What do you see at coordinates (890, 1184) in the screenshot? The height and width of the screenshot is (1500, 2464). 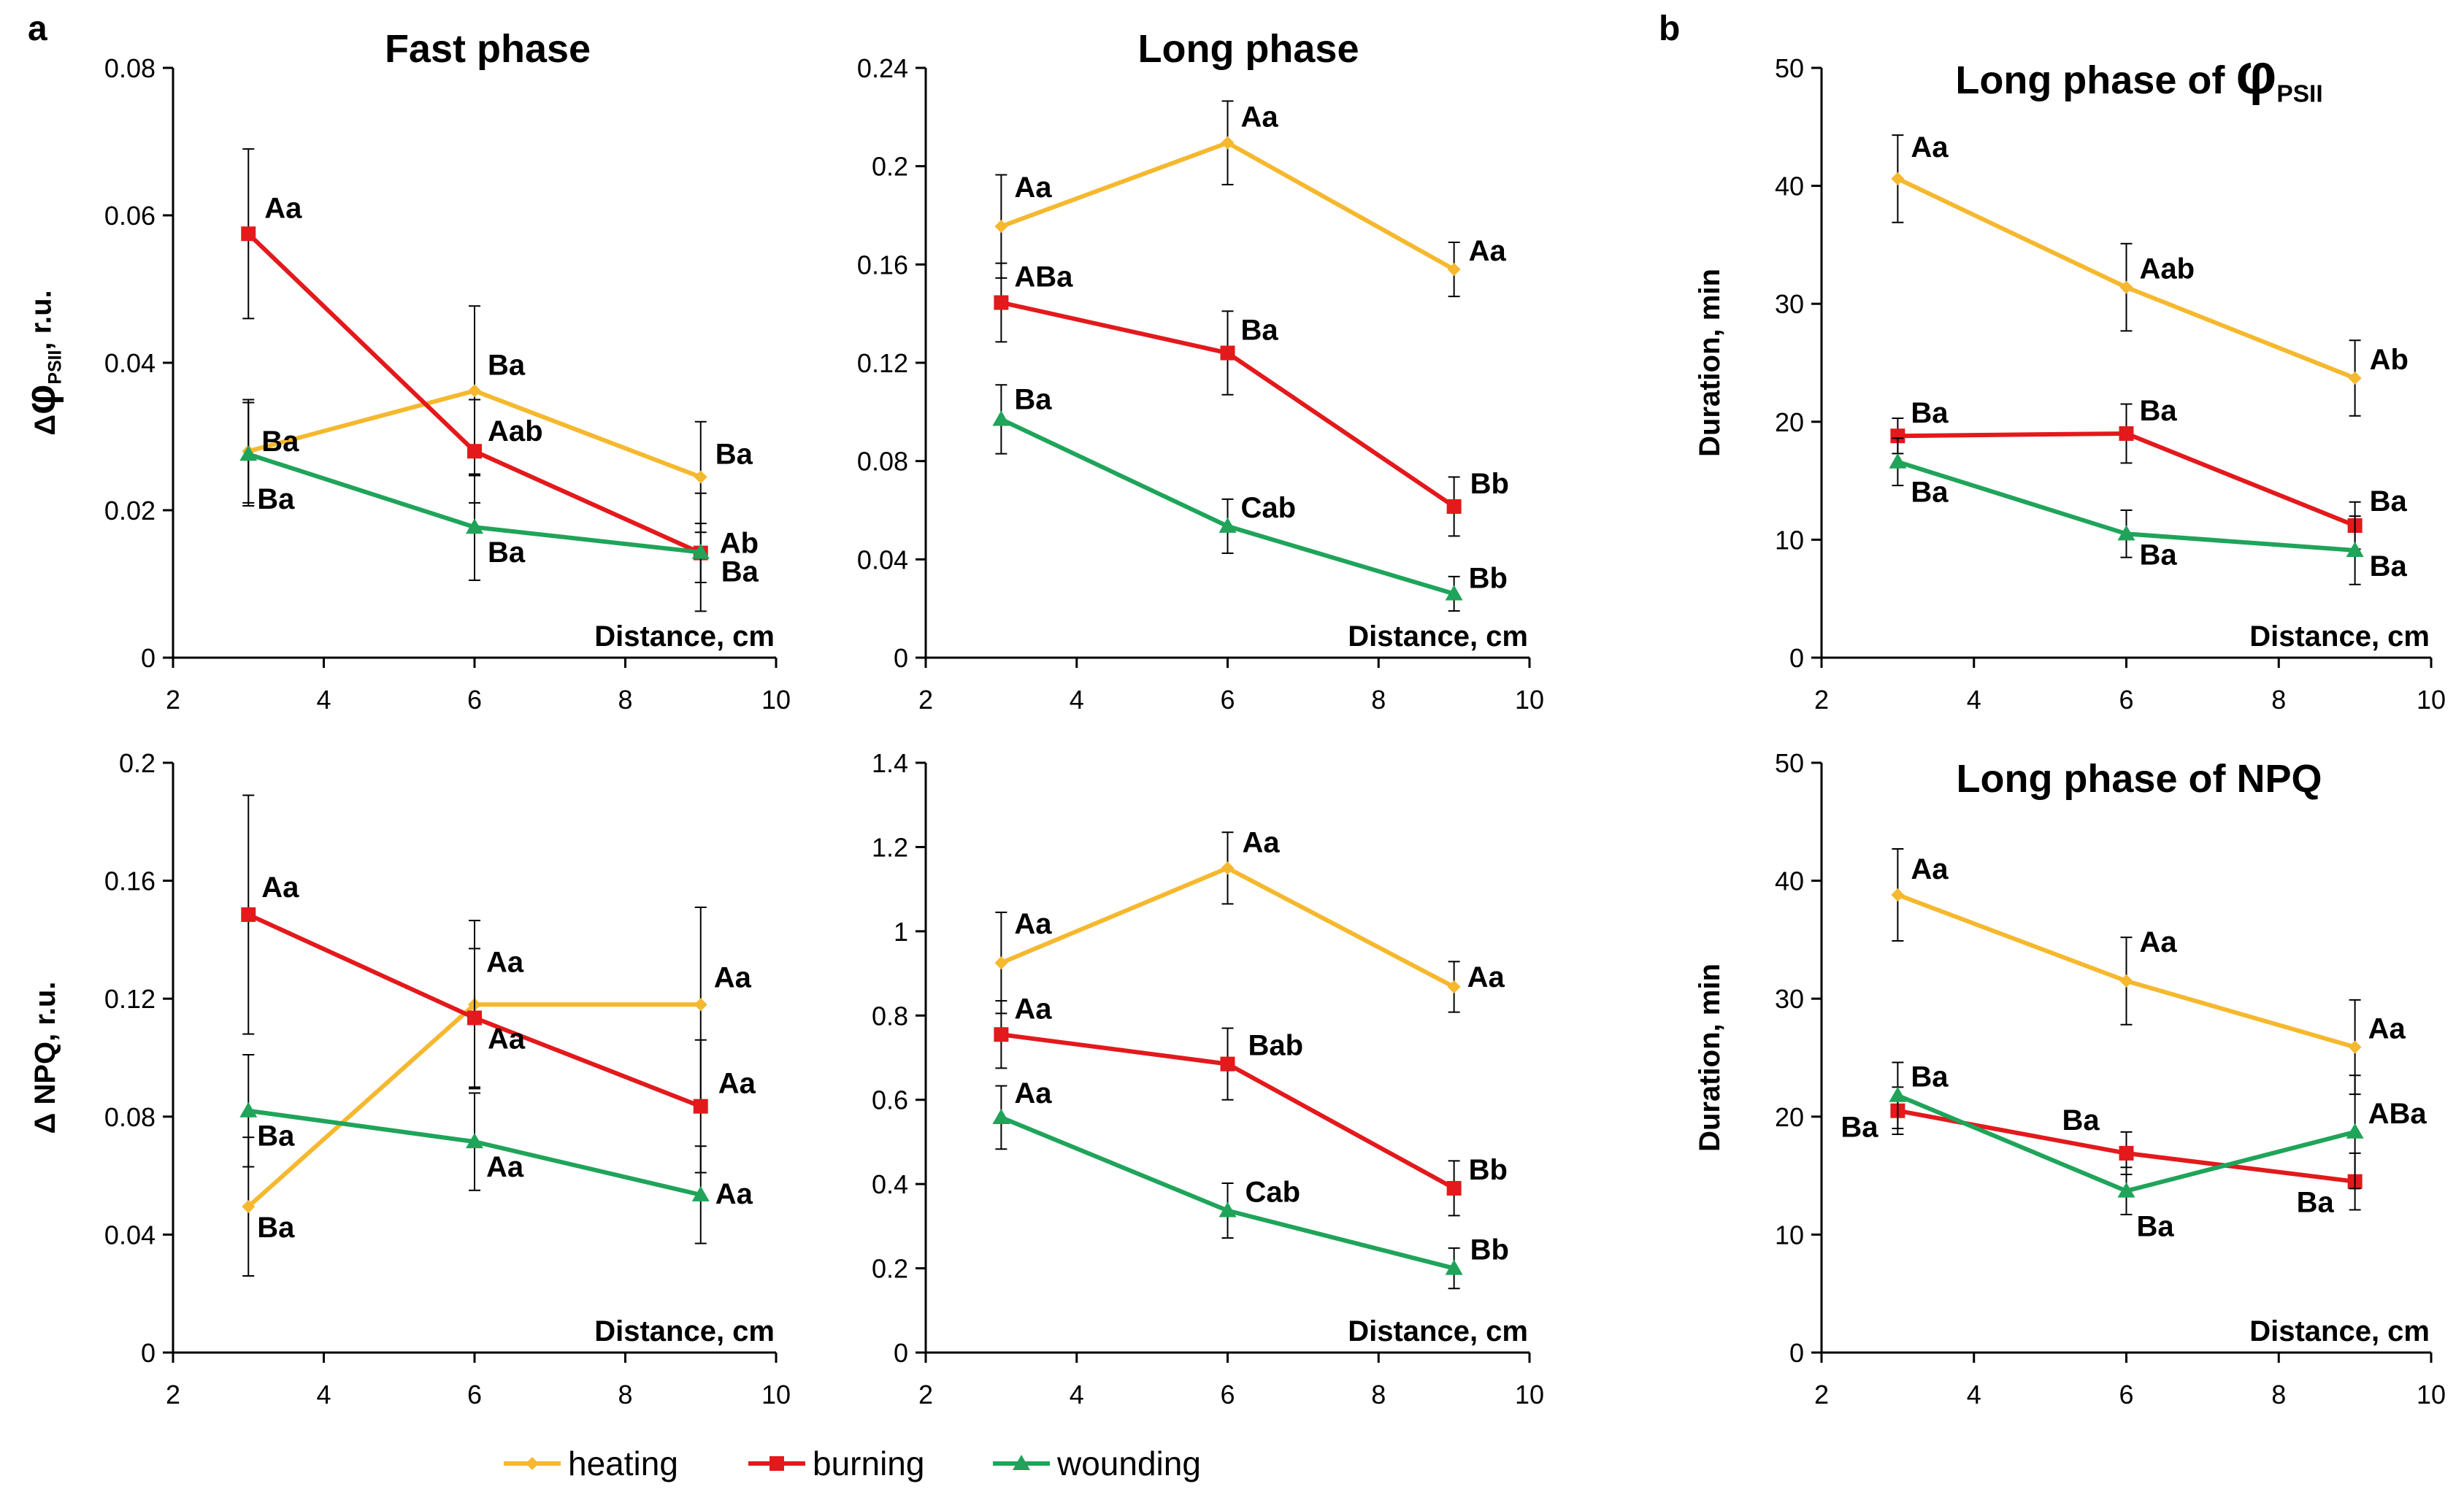 I see `y-tick-label: 0.4` at bounding box center [890, 1184].